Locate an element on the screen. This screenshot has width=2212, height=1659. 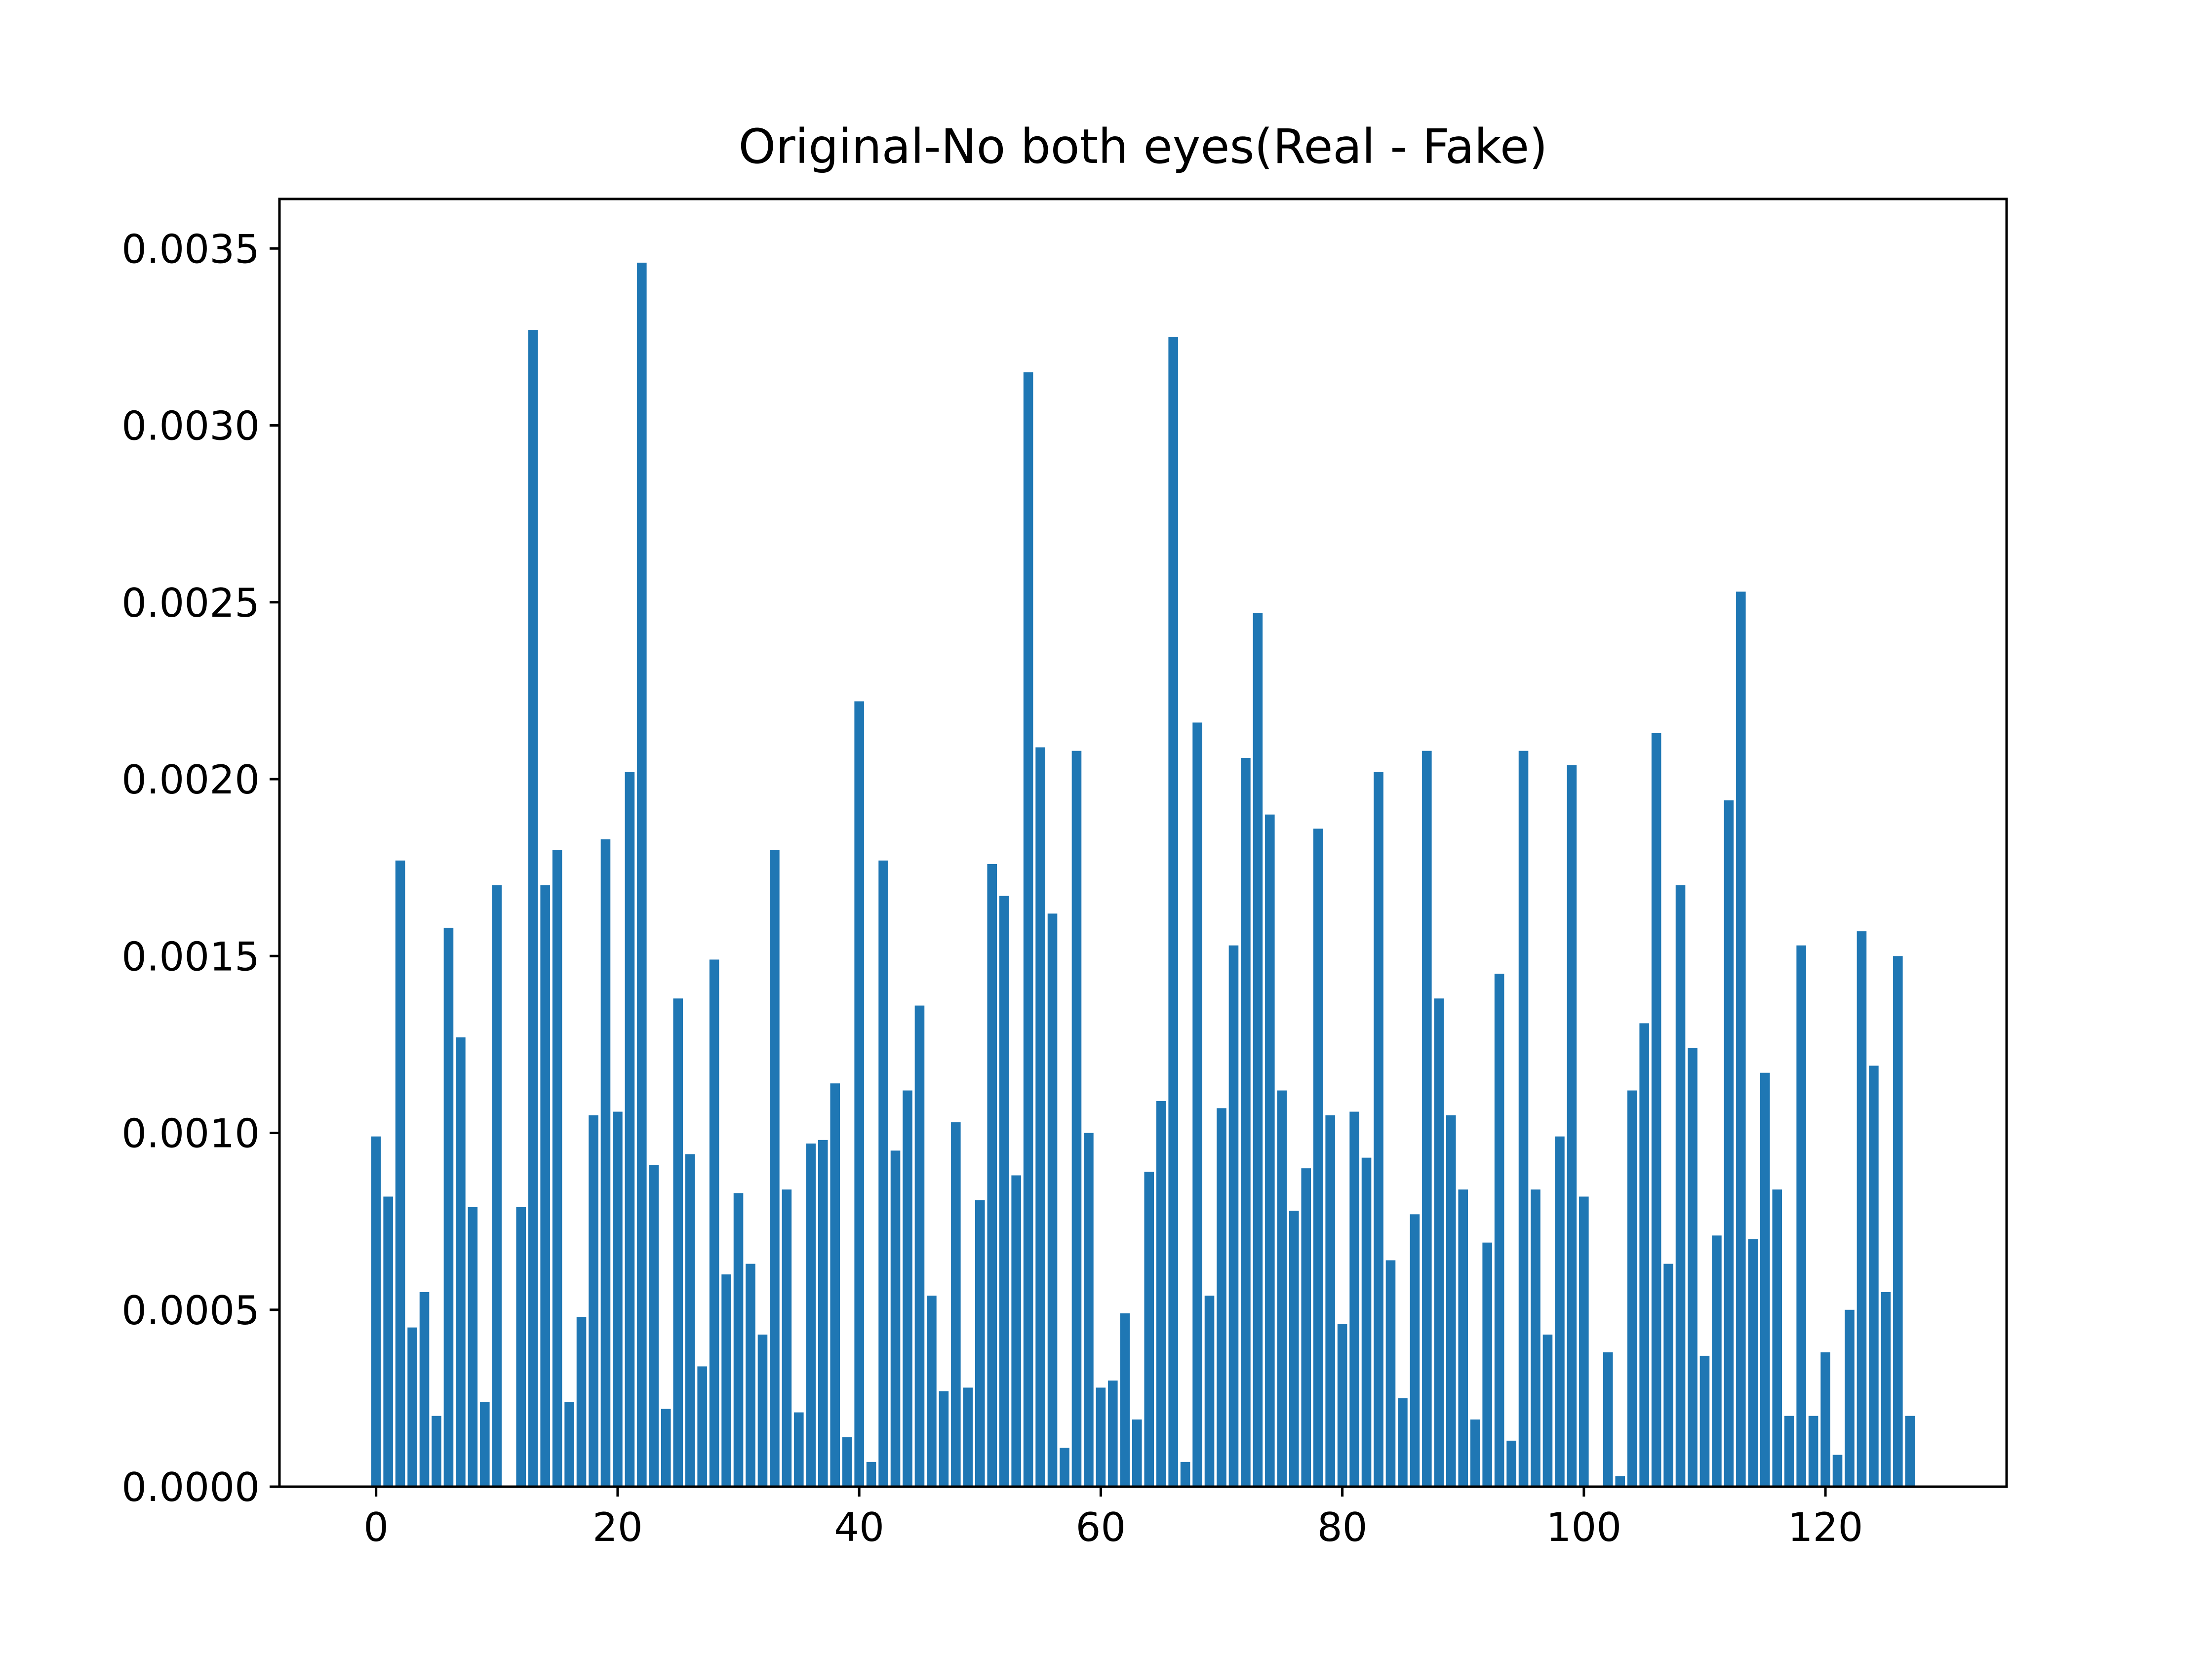
y-tick-label: 0.0000 is located at coordinates (191, 1487).